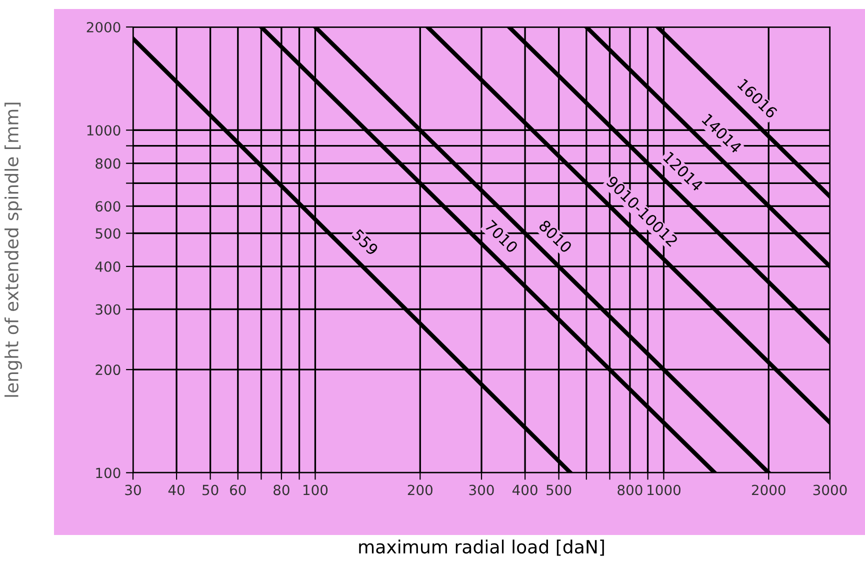  I want to click on x-tick-label: 1000, so click(664, 490).